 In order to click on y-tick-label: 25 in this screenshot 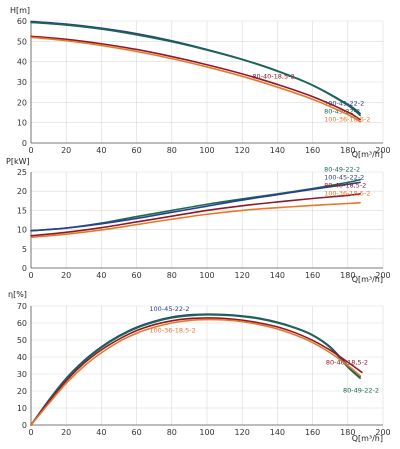, I will do `click(22, 172)`.